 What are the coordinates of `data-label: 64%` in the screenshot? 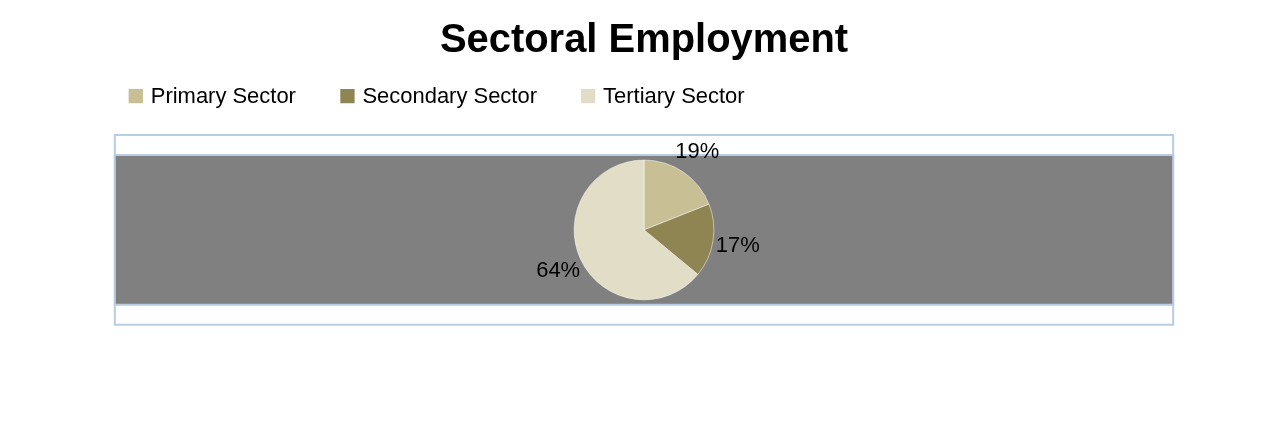 It's located at (558, 270).